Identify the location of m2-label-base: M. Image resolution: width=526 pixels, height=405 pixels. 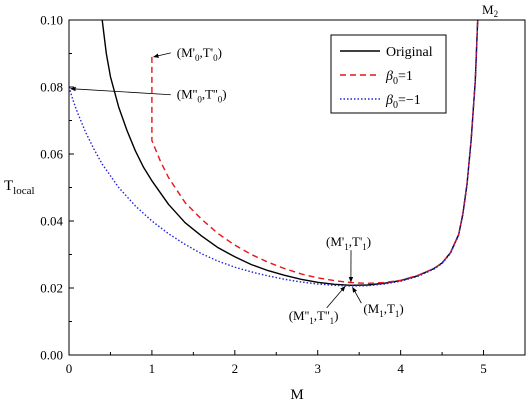
(488, 9).